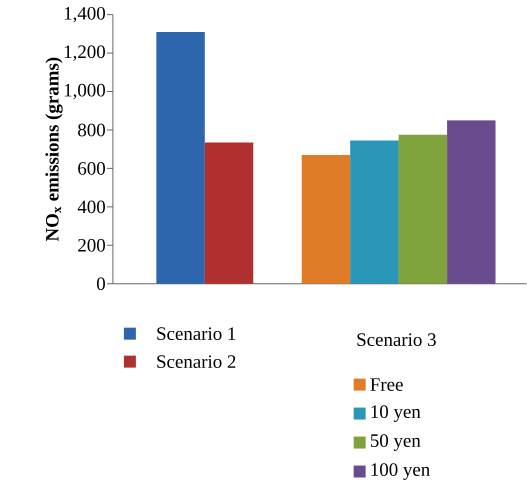 Image resolution: width=527 pixels, height=485 pixels. I want to click on y-tick-label: 1,000, so click(84, 92).